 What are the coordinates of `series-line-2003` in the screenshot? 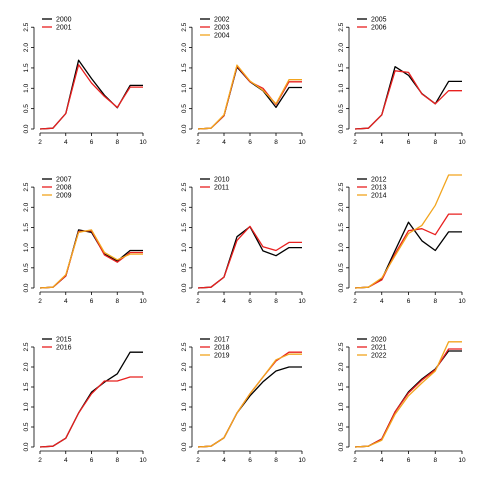 It's located at (249, 97).